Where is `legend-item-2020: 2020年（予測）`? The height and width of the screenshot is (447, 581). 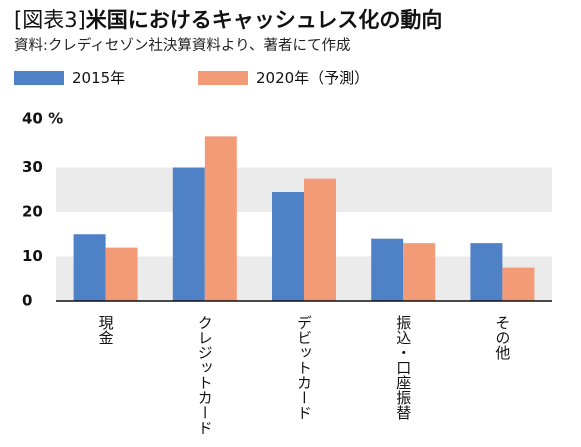
legend-item-2020: 2020年（予測） is located at coordinates (283, 78).